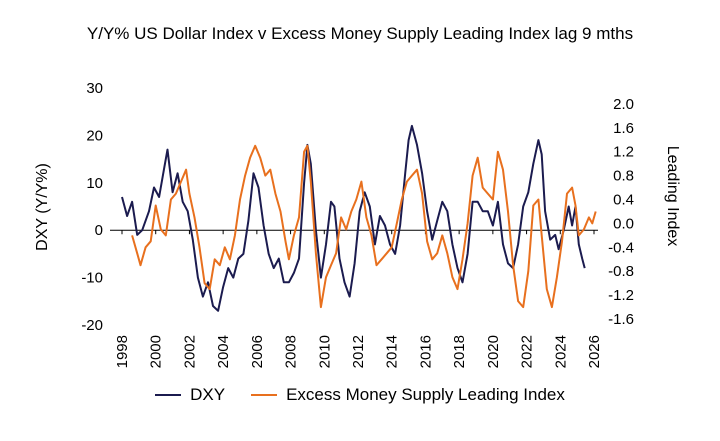  Describe the element at coordinates (92, 325) in the screenshot. I see `y-tick-label: -20` at that location.